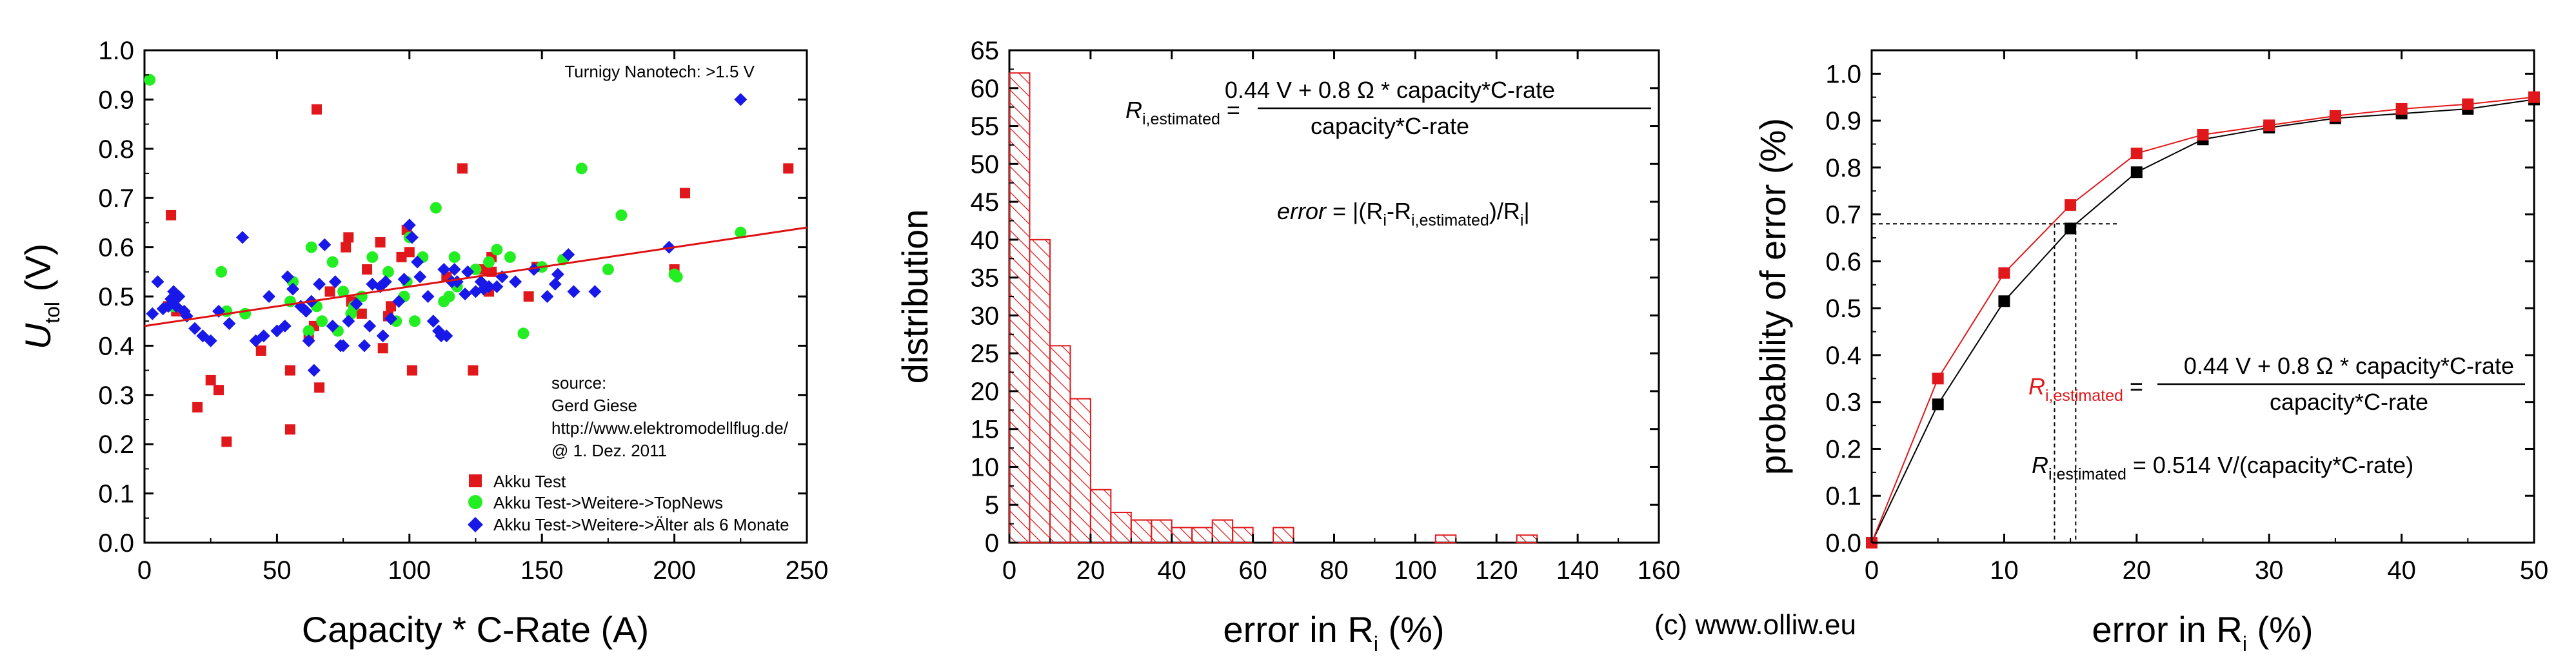  What do you see at coordinates (674, 570) in the screenshot?
I see `x-tick-label: 200` at bounding box center [674, 570].